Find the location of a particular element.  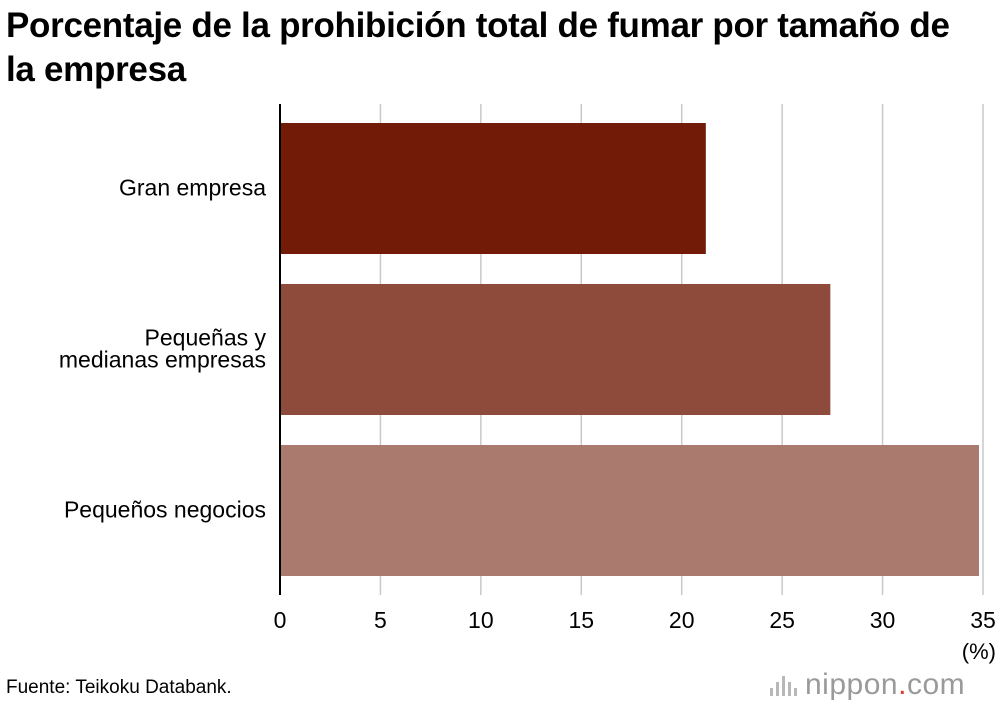

category-label: medianas empresas is located at coordinates (162, 360).